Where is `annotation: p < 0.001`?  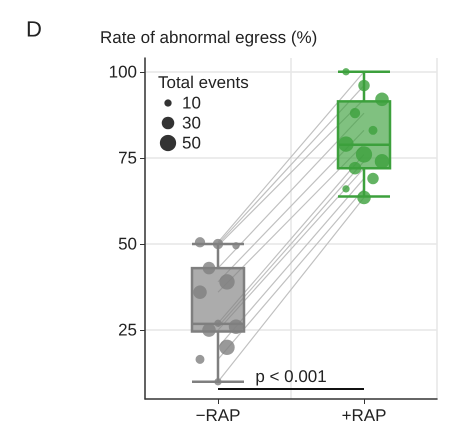 annotation: p < 0.001 is located at coordinates (291, 376).